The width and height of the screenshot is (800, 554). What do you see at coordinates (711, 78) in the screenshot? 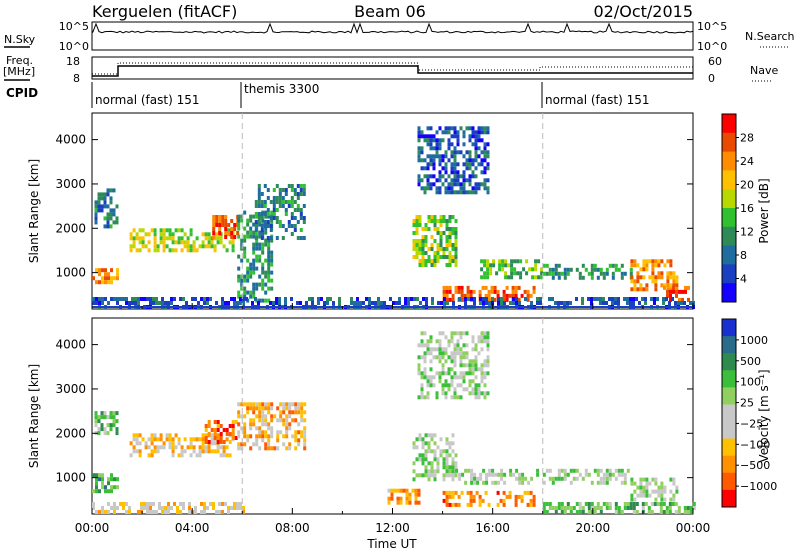
I see `nave-tick-bottom: 0` at bounding box center [711, 78].